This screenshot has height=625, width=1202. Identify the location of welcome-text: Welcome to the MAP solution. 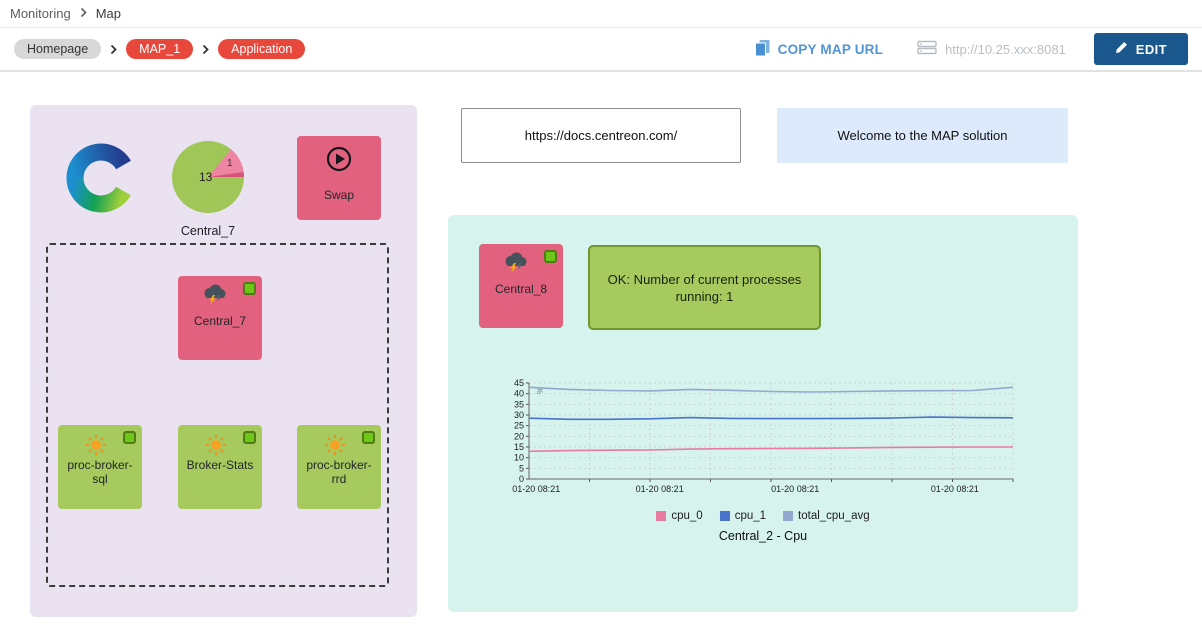
(922, 135).